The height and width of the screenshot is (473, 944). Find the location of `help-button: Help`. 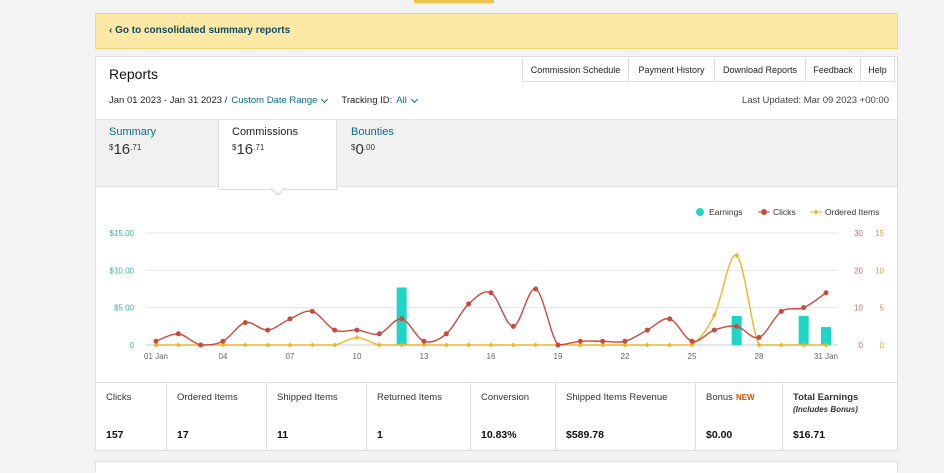

help-button: Help is located at coordinates (878, 70).